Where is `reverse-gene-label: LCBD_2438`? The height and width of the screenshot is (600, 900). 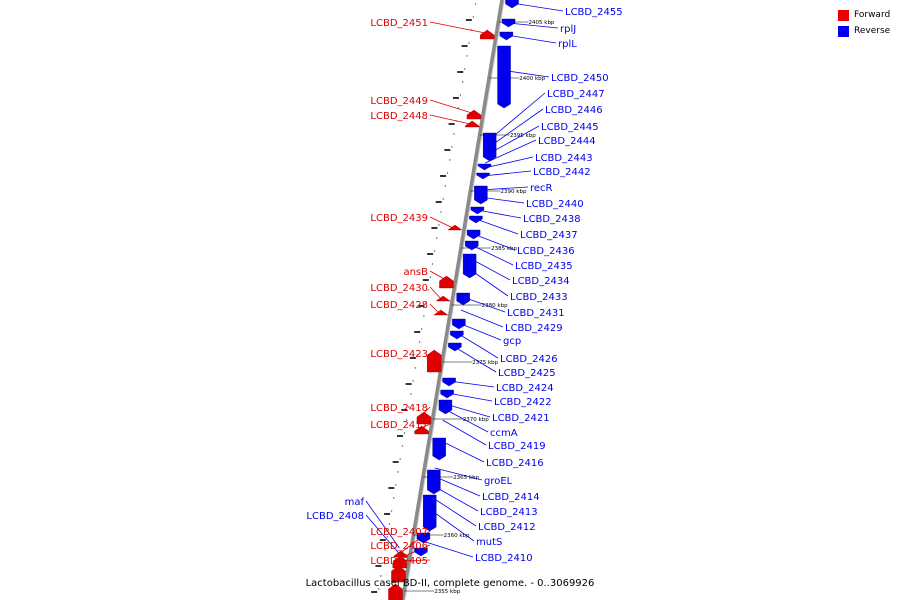 reverse-gene-label: LCBD_2438 is located at coordinates (552, 219).